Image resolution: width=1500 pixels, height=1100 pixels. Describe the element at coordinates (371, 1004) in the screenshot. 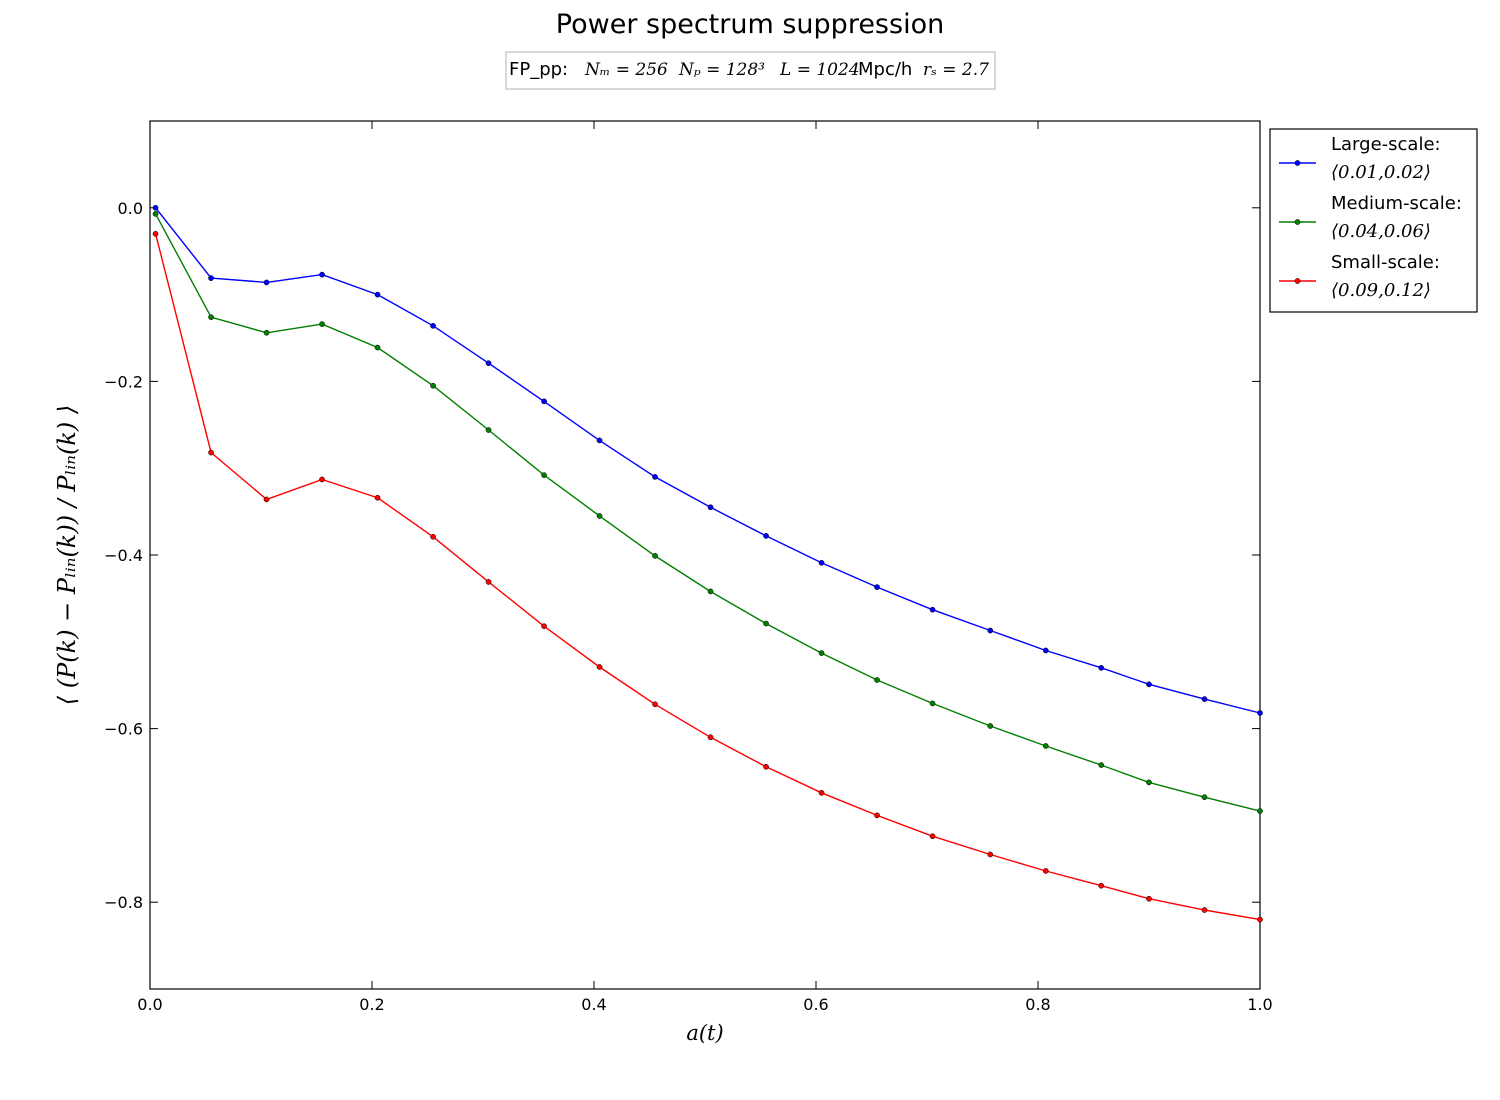

I see `x-tick-label: 0.2` at that location.